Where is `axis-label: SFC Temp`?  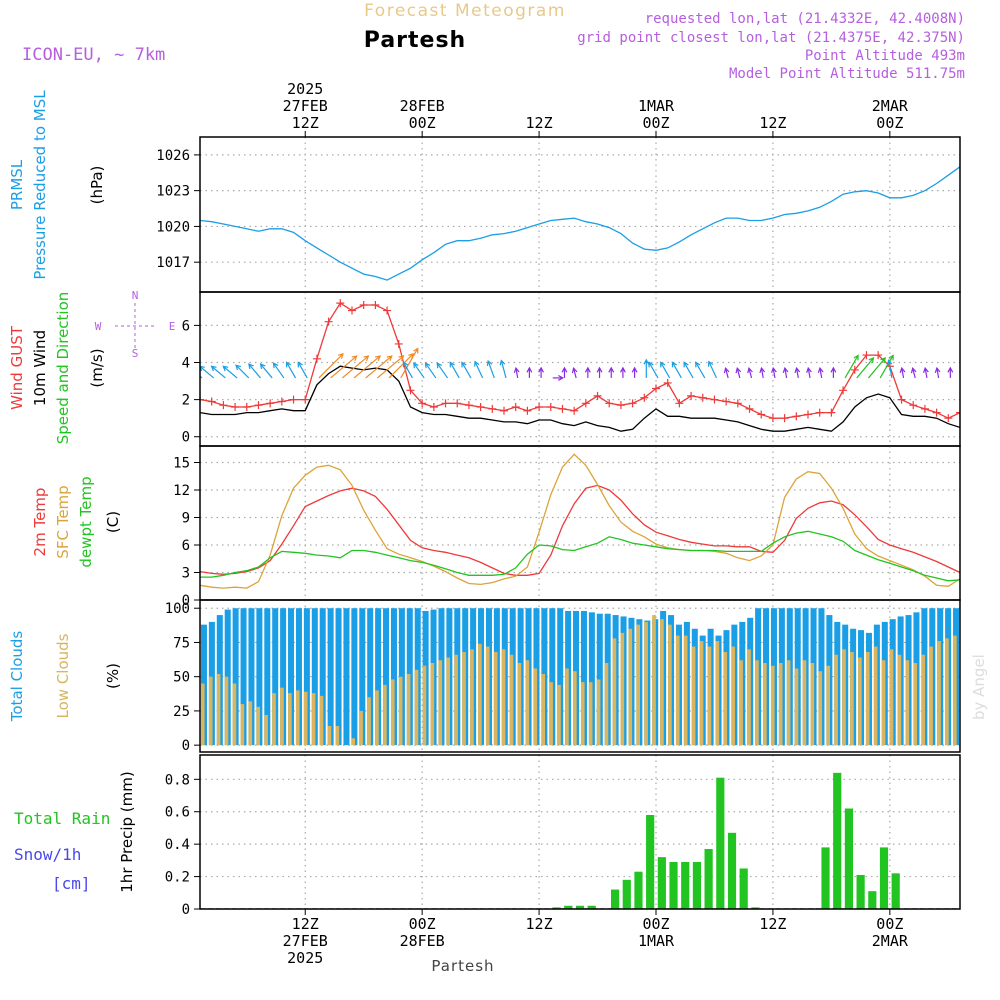 axis-label: SFC Temp is located at coordinates (63, 521).